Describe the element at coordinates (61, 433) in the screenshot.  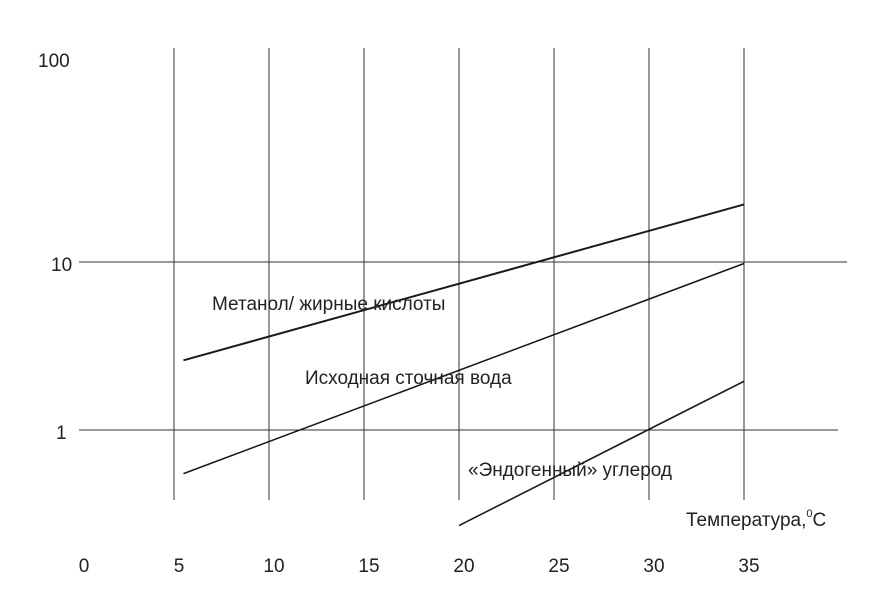
I see `y-tick-label-1: 1` at that location.